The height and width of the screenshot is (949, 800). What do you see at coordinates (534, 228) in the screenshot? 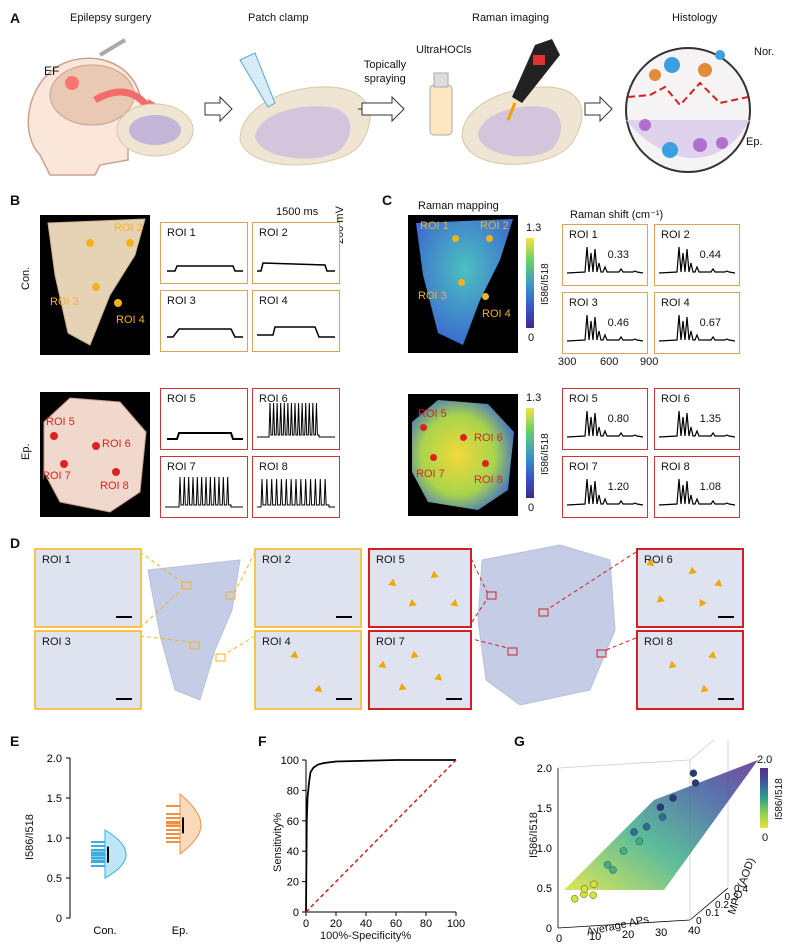
I see `con-colorbar-max: 1.3` at bounding box center [534, 228].